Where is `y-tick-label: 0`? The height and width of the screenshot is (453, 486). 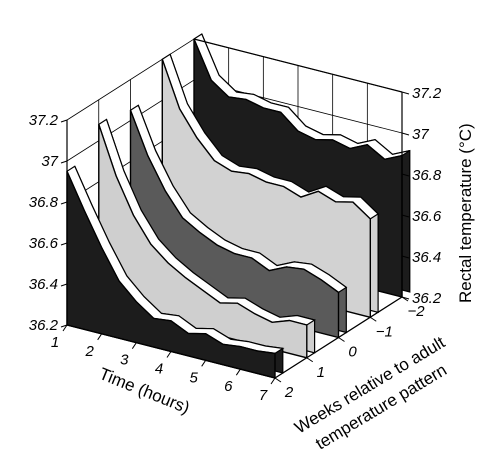
y-tick-label: 0 is located at coordinates (352, 352).